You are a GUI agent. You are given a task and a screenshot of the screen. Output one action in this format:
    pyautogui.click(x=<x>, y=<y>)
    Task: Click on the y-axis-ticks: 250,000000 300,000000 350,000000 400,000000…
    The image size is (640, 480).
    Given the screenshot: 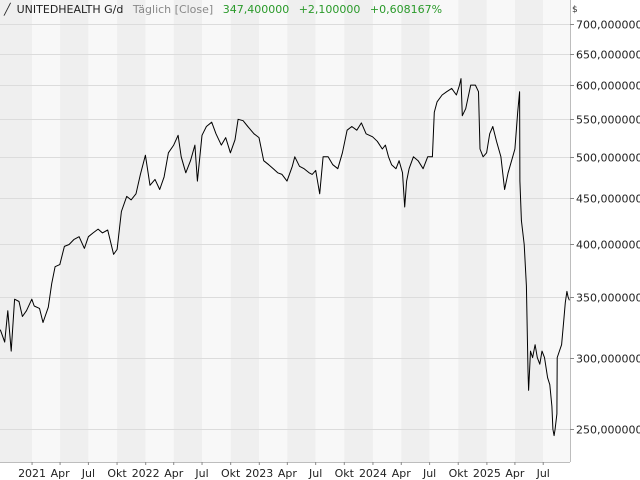 What is the action you would take?
    pyautogui.click(x=605, y=228)
    